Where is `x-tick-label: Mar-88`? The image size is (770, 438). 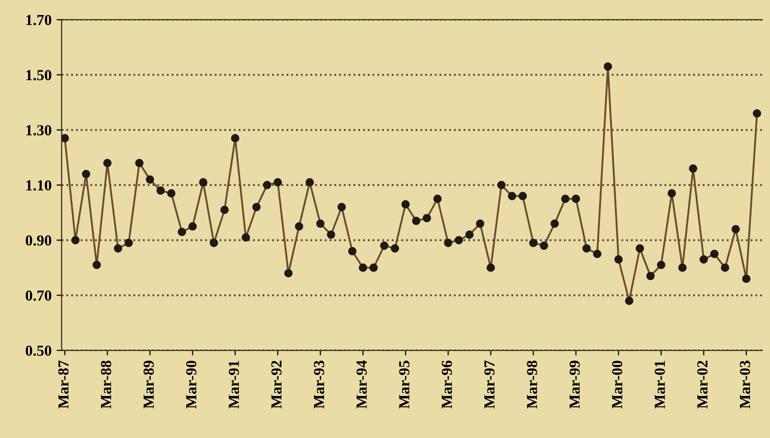
x-tick-label: Mar-88 is located at coordinates (106, 384).